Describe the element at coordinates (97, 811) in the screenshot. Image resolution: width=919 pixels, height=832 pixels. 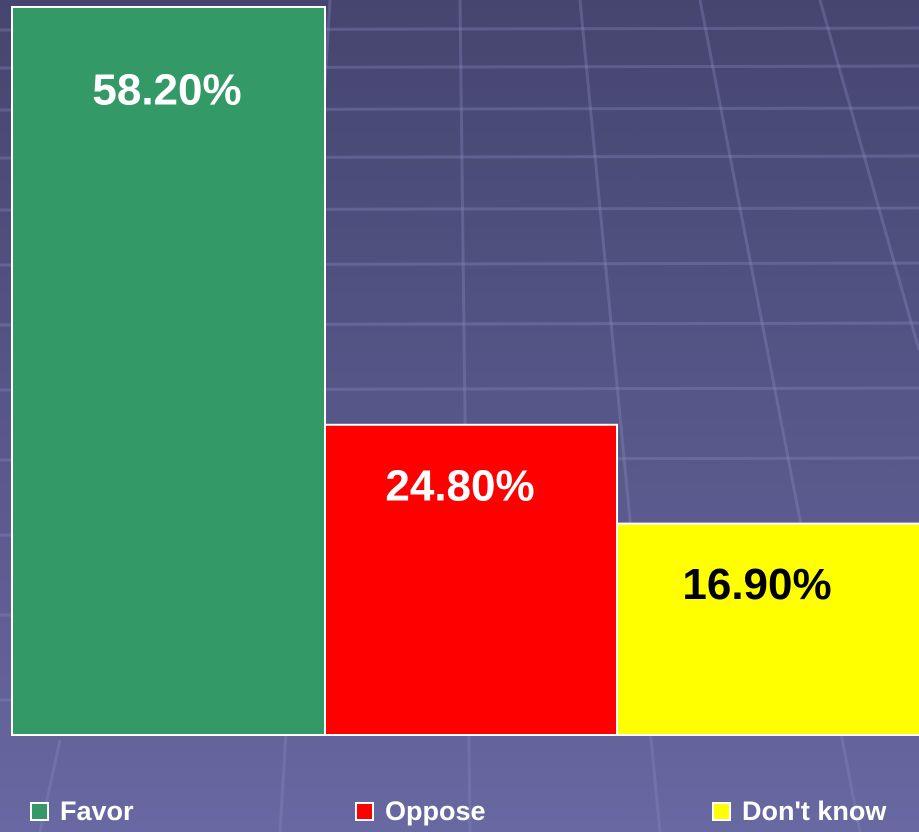
I see `legend-label: Favor` at that location.